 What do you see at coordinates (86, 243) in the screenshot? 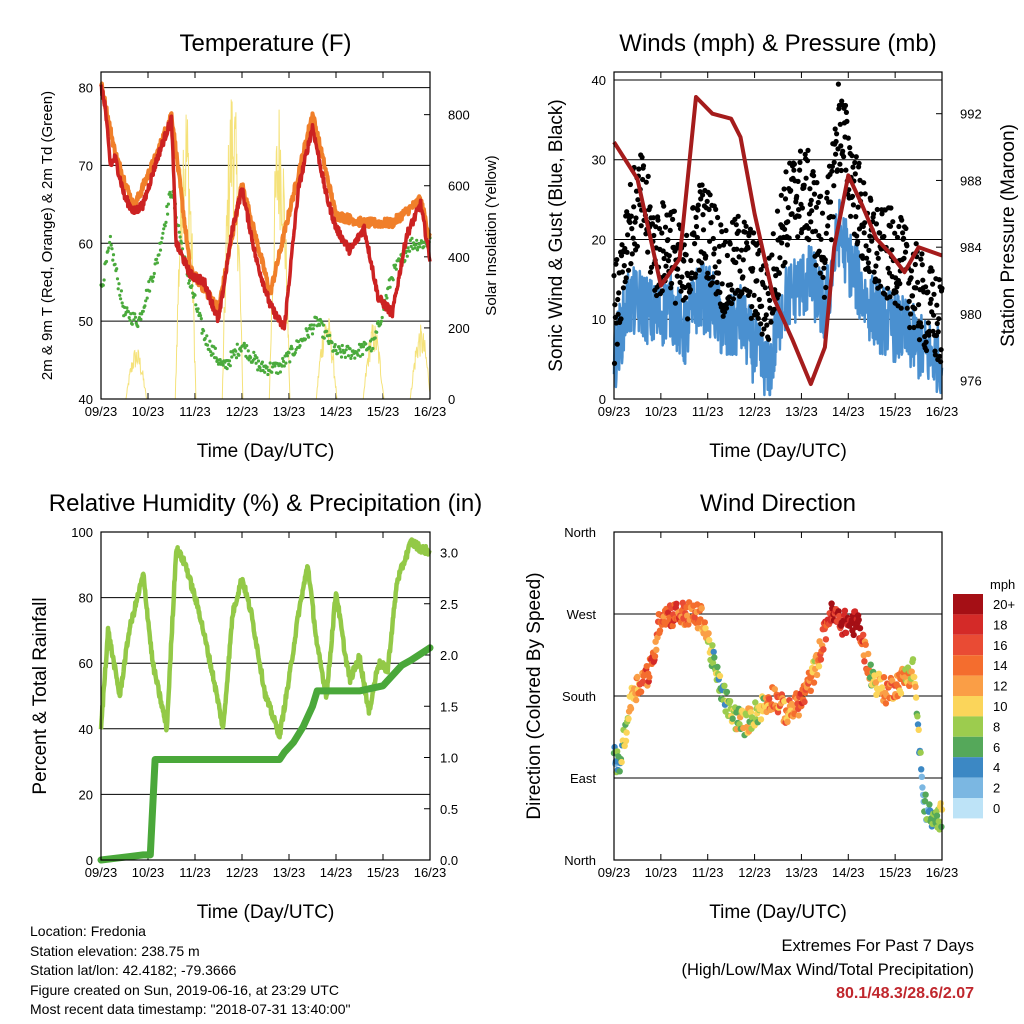
I see `temperature-ytick-label: 60` at bounding box center [86, 243].